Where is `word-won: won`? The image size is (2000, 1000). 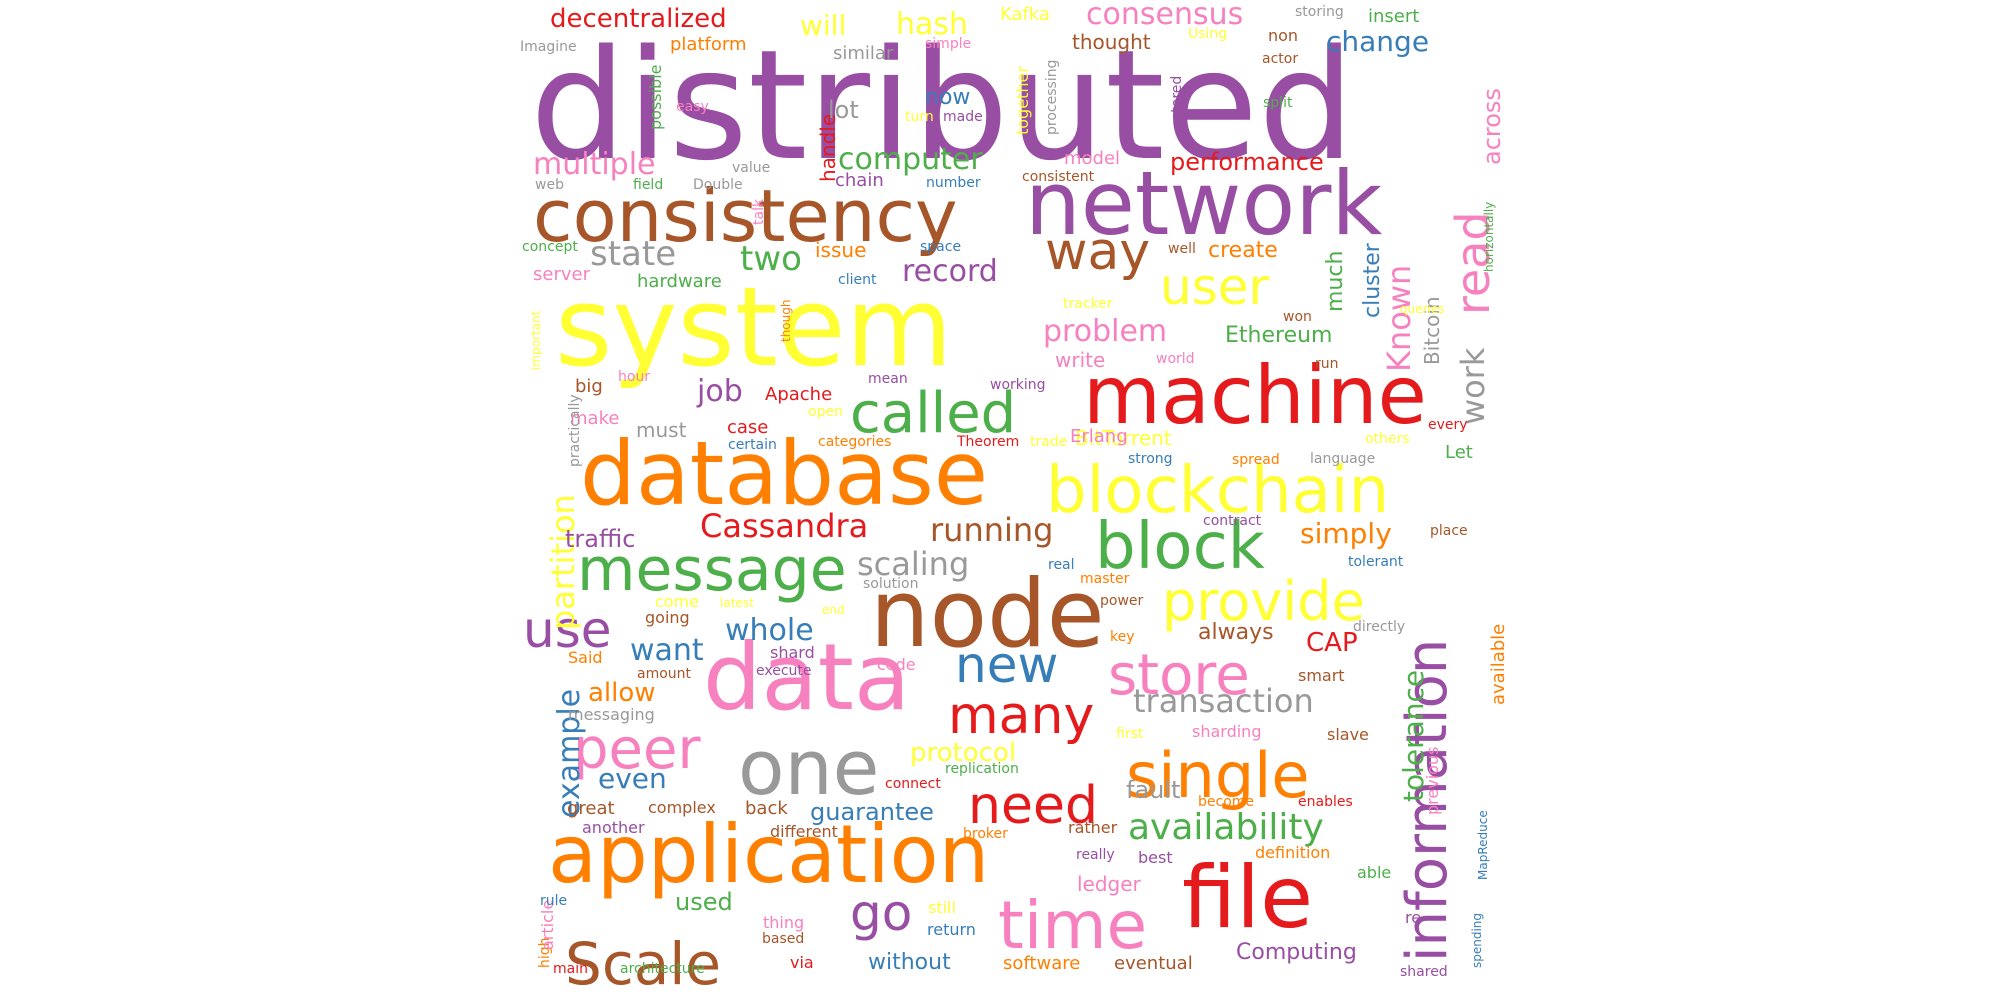
word-won: won is located at coordinates (1297, 317).